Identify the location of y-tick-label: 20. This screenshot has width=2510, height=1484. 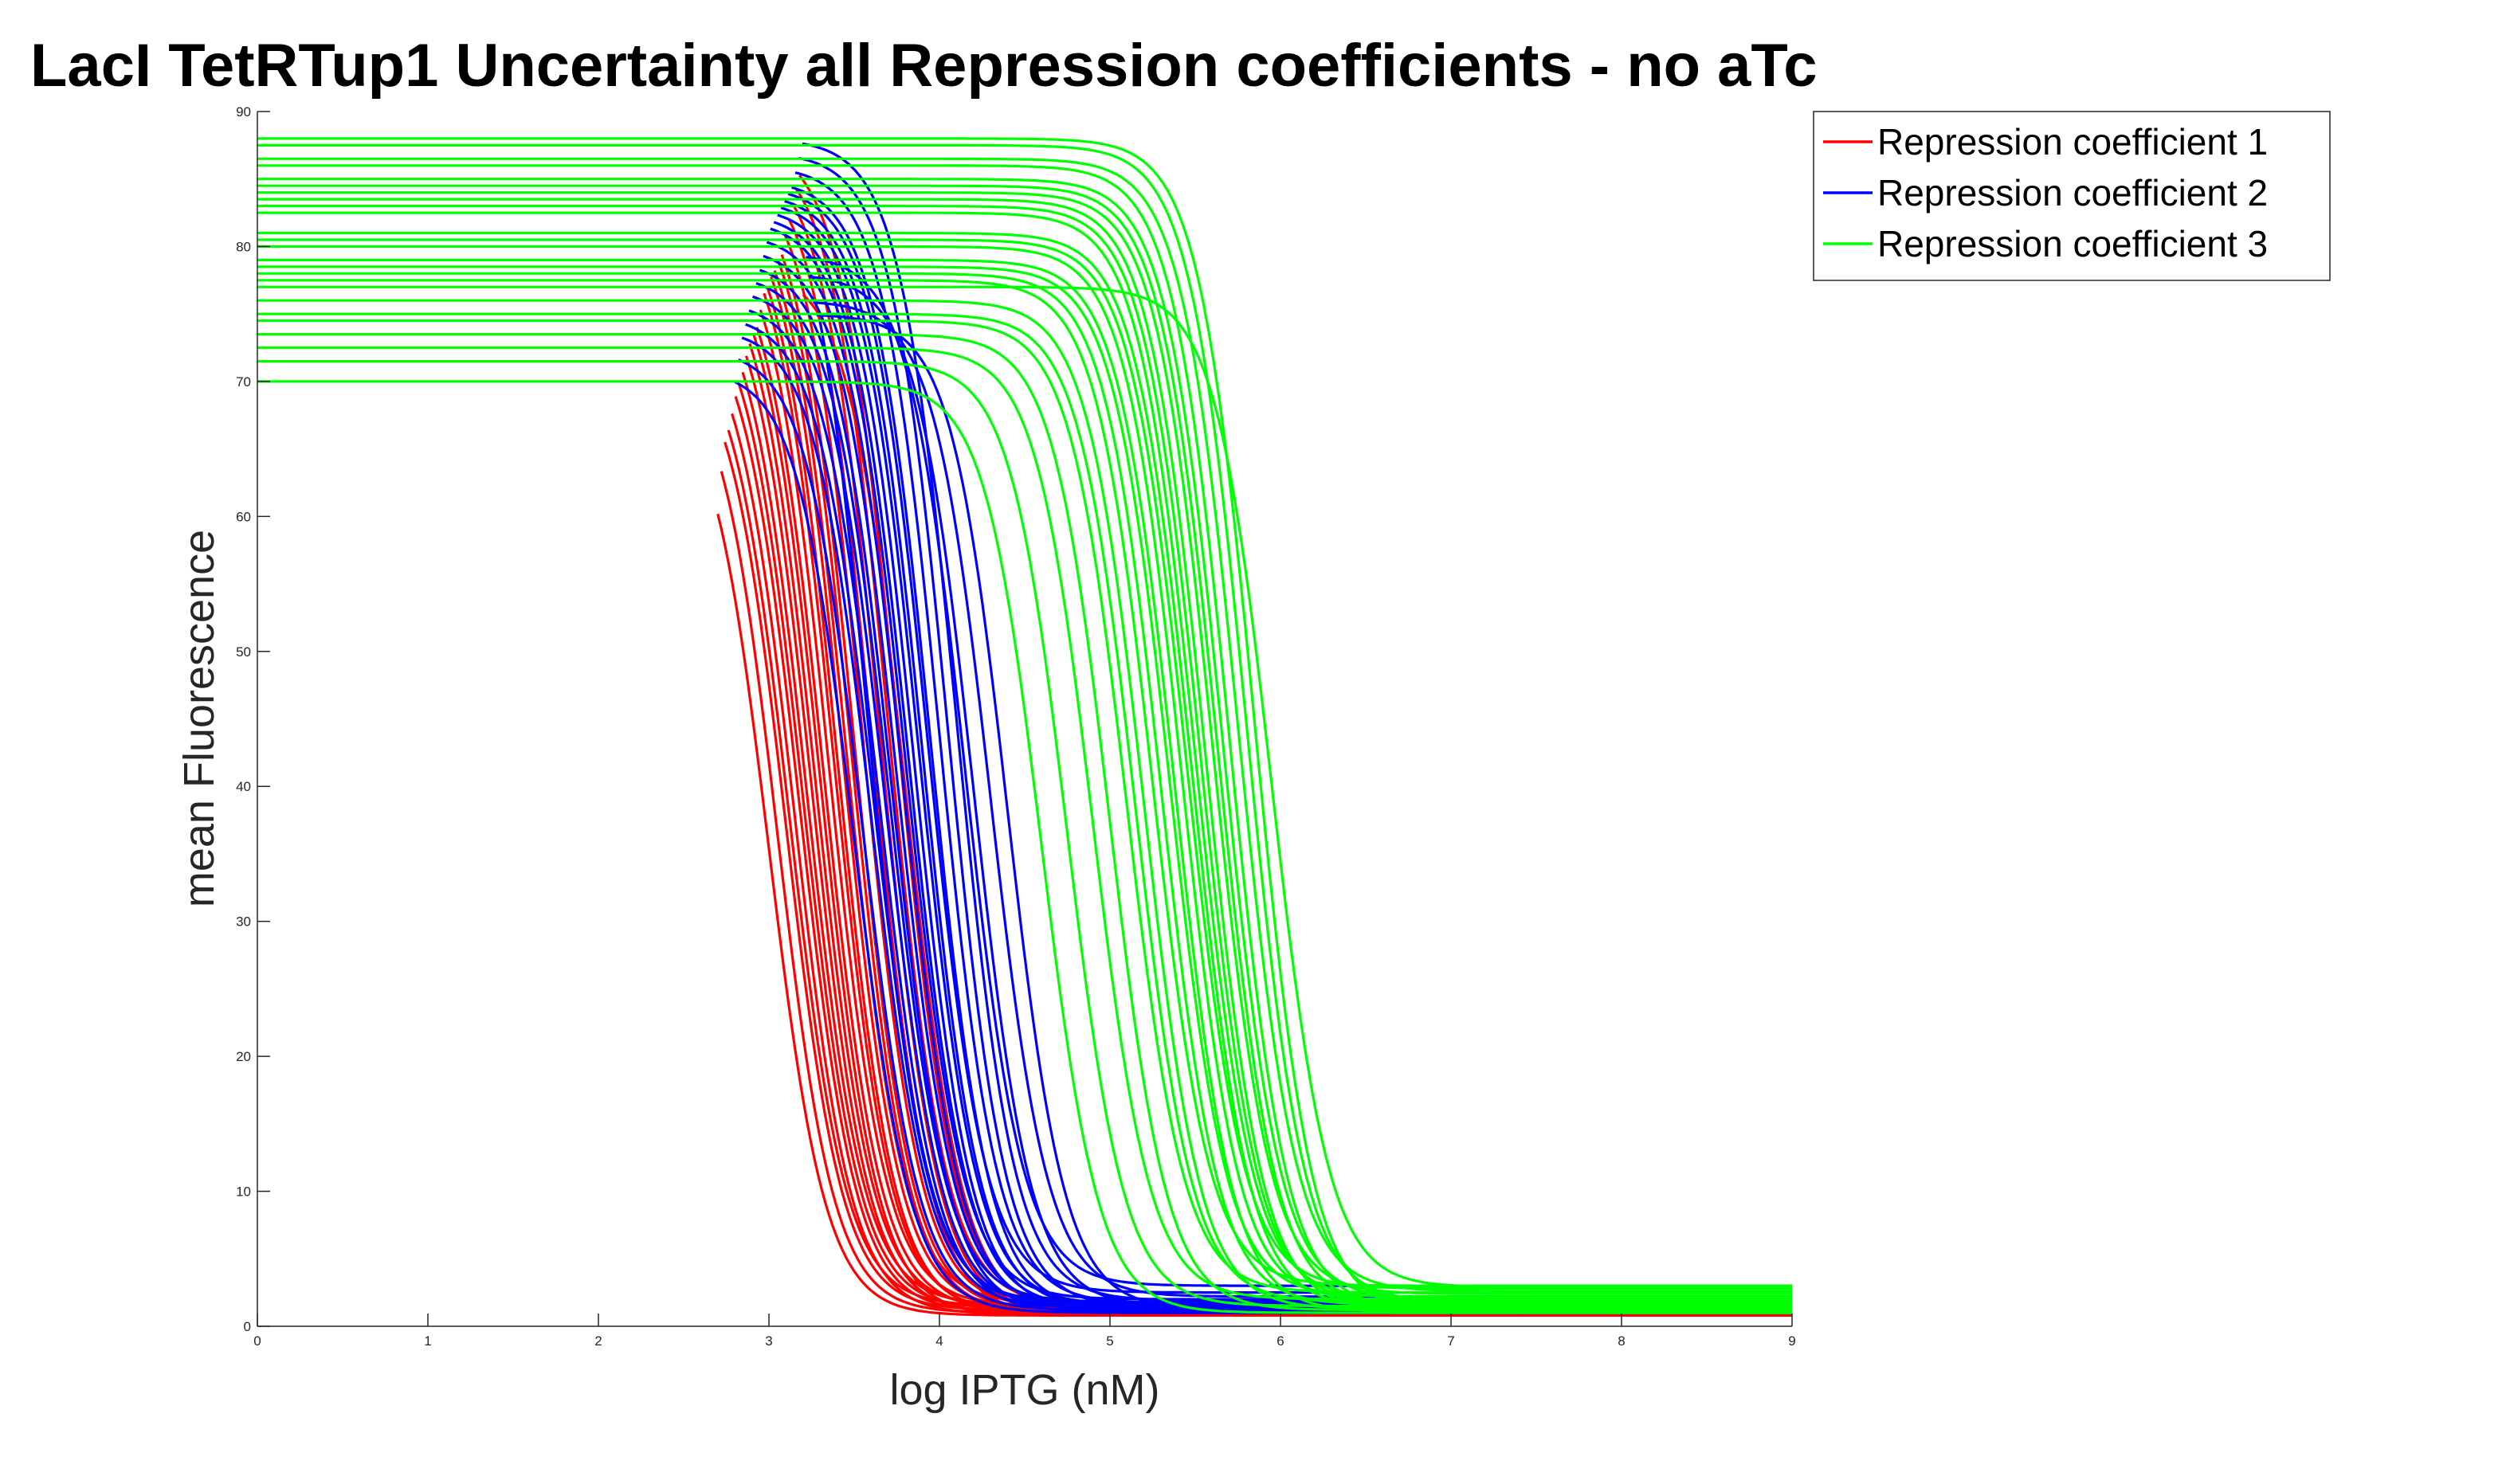
(243, 1057).